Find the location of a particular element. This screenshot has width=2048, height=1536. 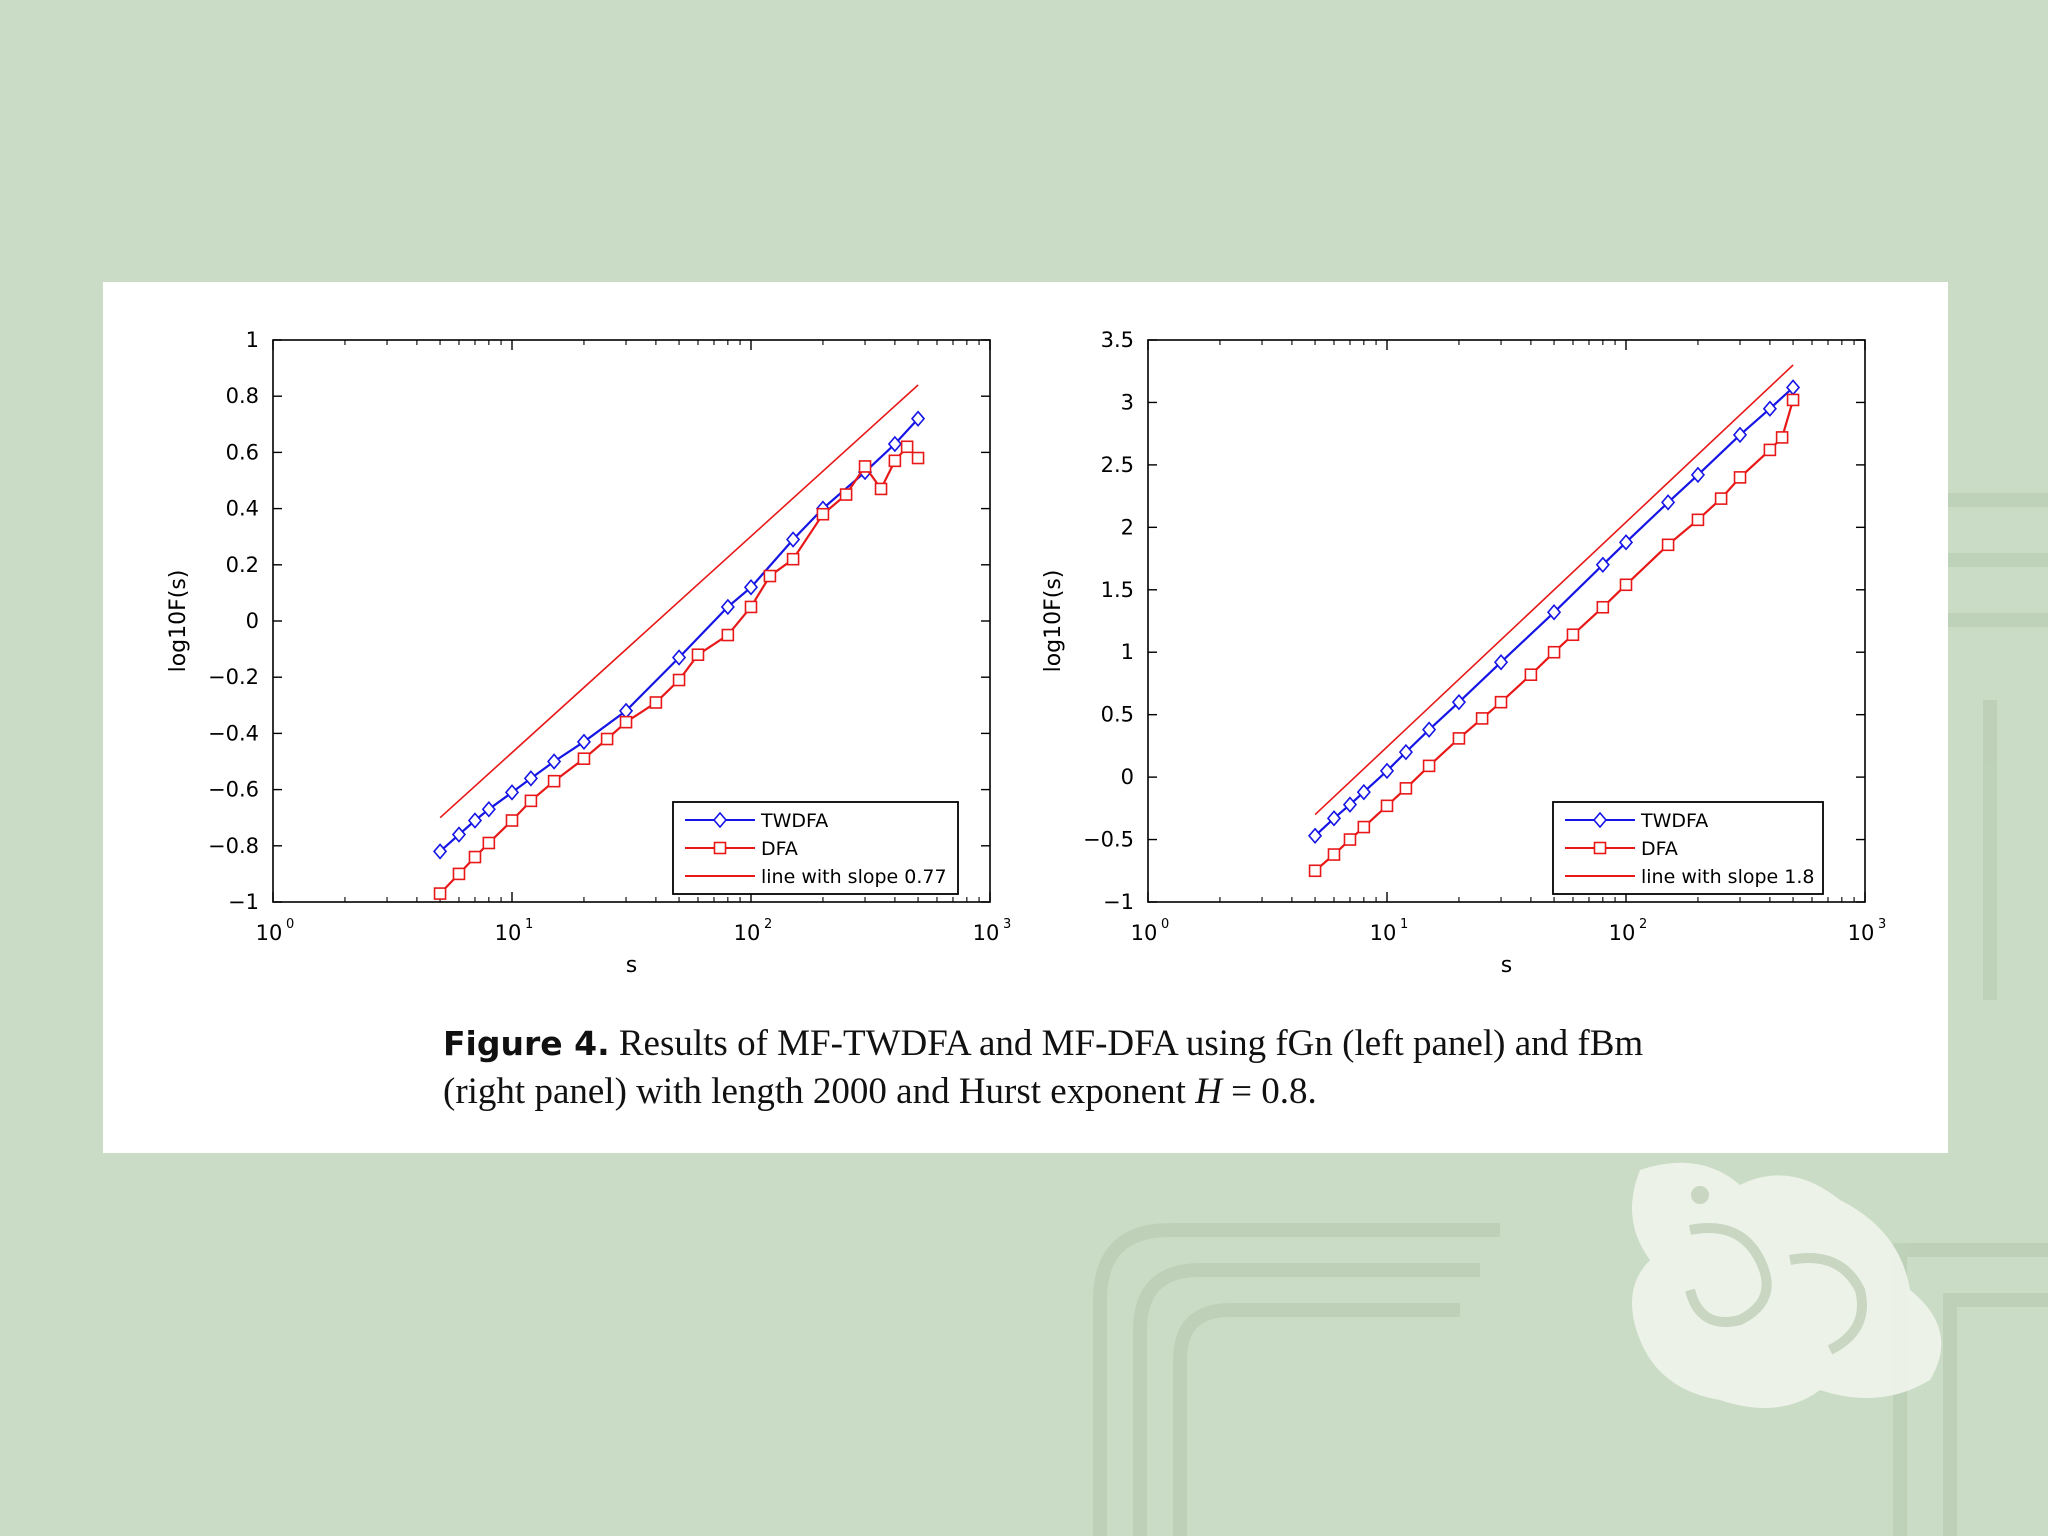

y-tick-label: 0.4 is located at coordinates (242, 509).